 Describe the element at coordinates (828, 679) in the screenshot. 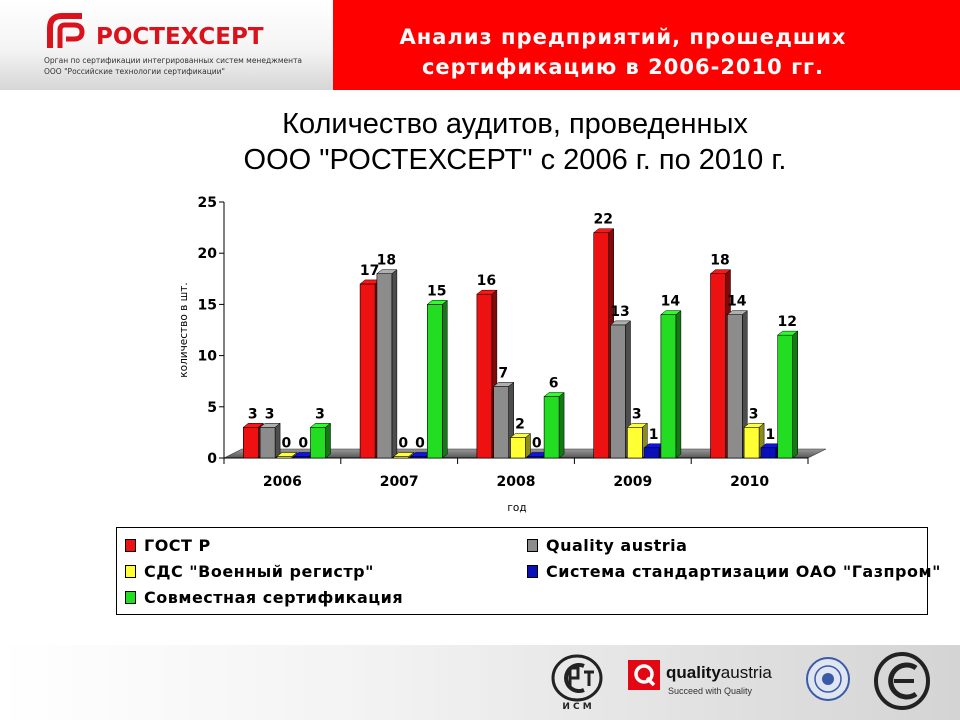

I see `certification-seal-icon` at that location.